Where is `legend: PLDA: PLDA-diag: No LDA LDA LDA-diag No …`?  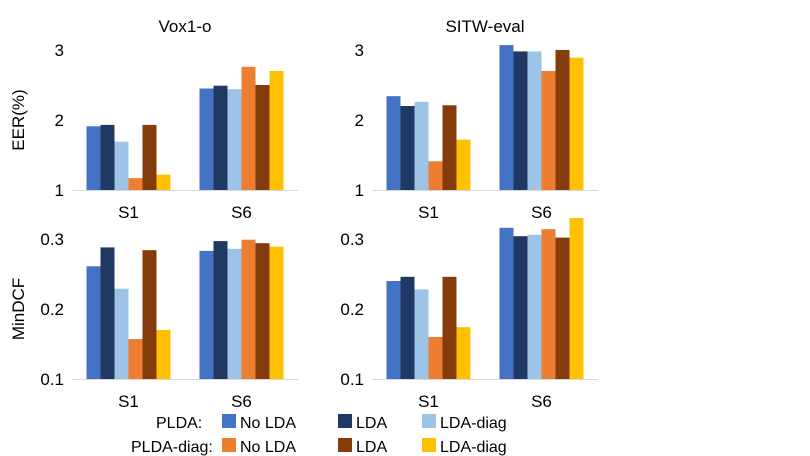 legend: PLDA: PLDA-diag: No LDA LDA LDA-diag No … is located at coordinates (319, 435).